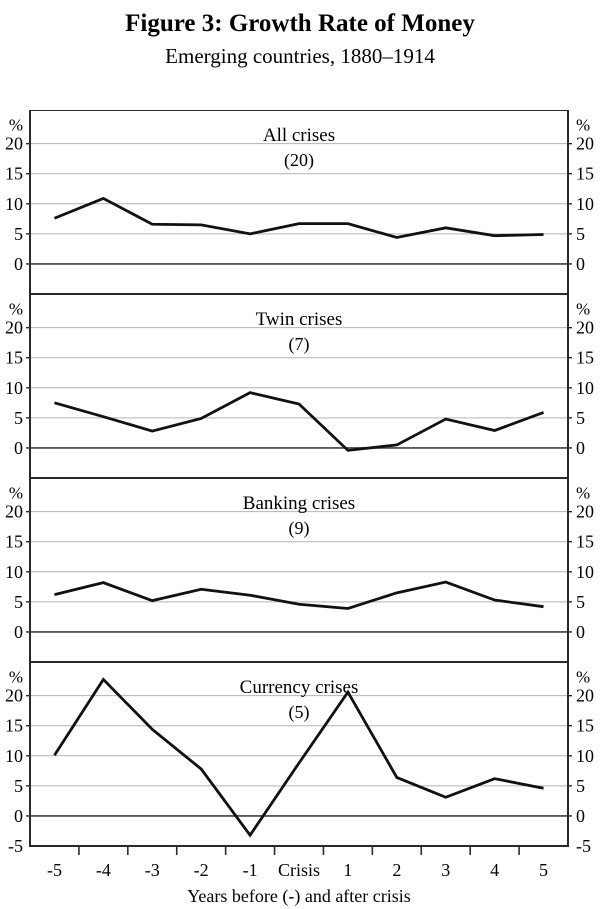  I want to click on panel-title-currency-crises: Currency crises, so click(299, 687).